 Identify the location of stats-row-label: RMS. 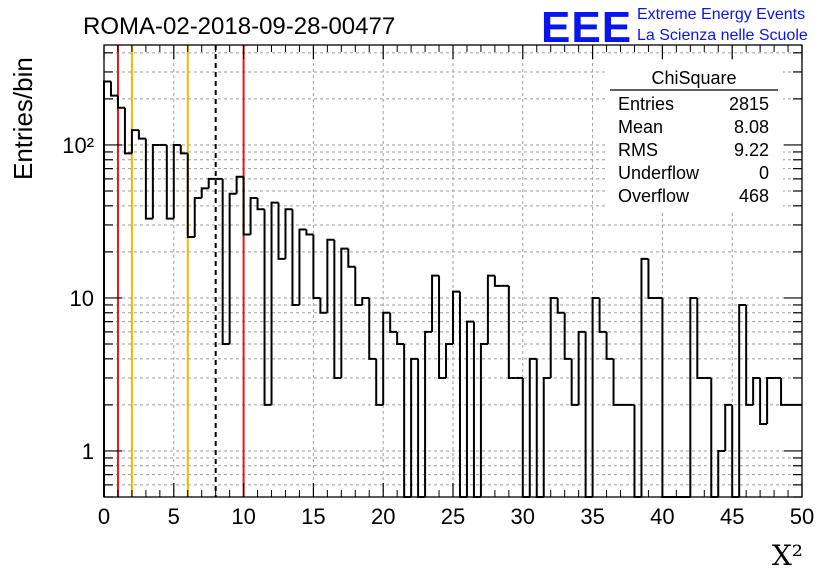
(638, 150).